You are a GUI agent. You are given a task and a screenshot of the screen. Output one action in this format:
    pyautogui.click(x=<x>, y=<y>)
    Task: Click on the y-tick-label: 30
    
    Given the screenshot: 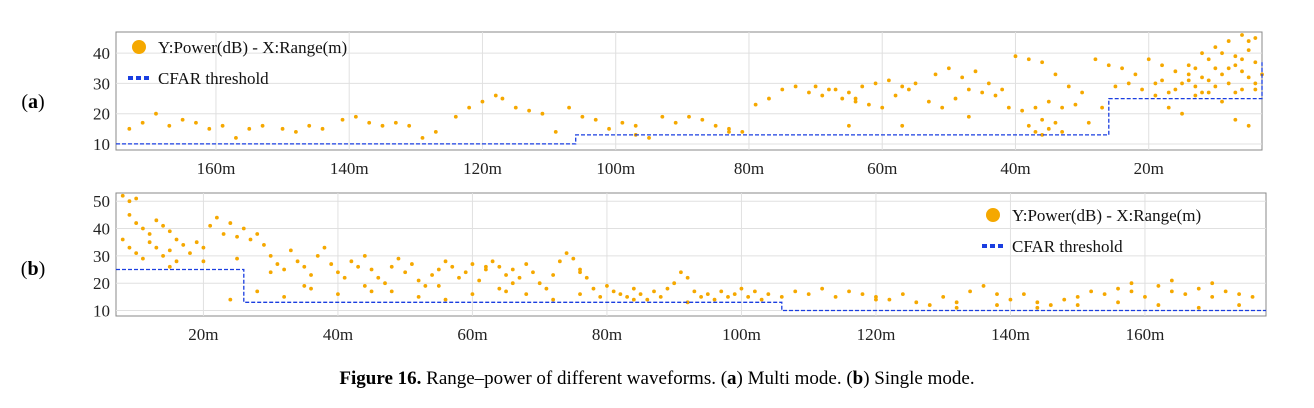 What is the action you would take?
    pyautogui.click(x=101, y=83)
    